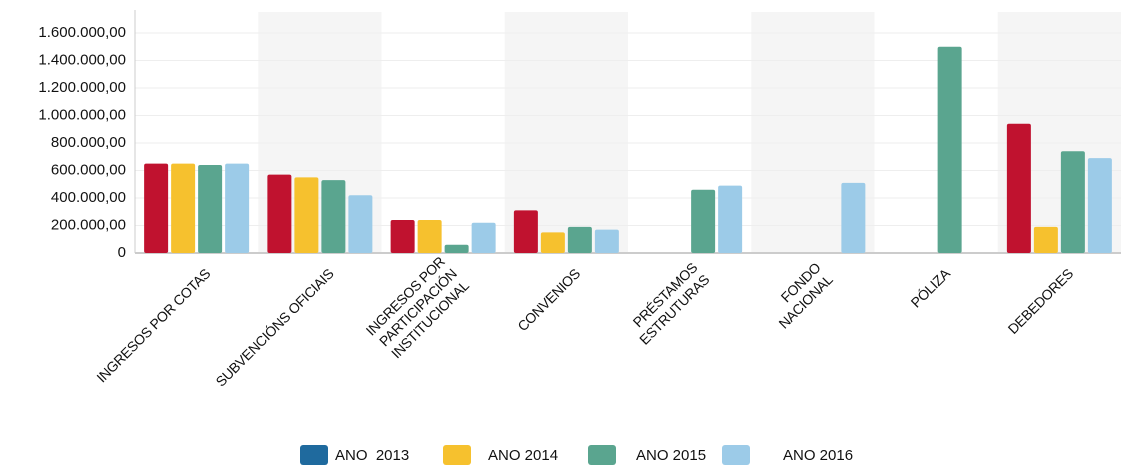 The width and height of the screenshot is (1121, 465). What do you see at coordinates (523, 455) in the screenshot?
I see `legend-label: ANO 2014` at bounding box center [523, 455].